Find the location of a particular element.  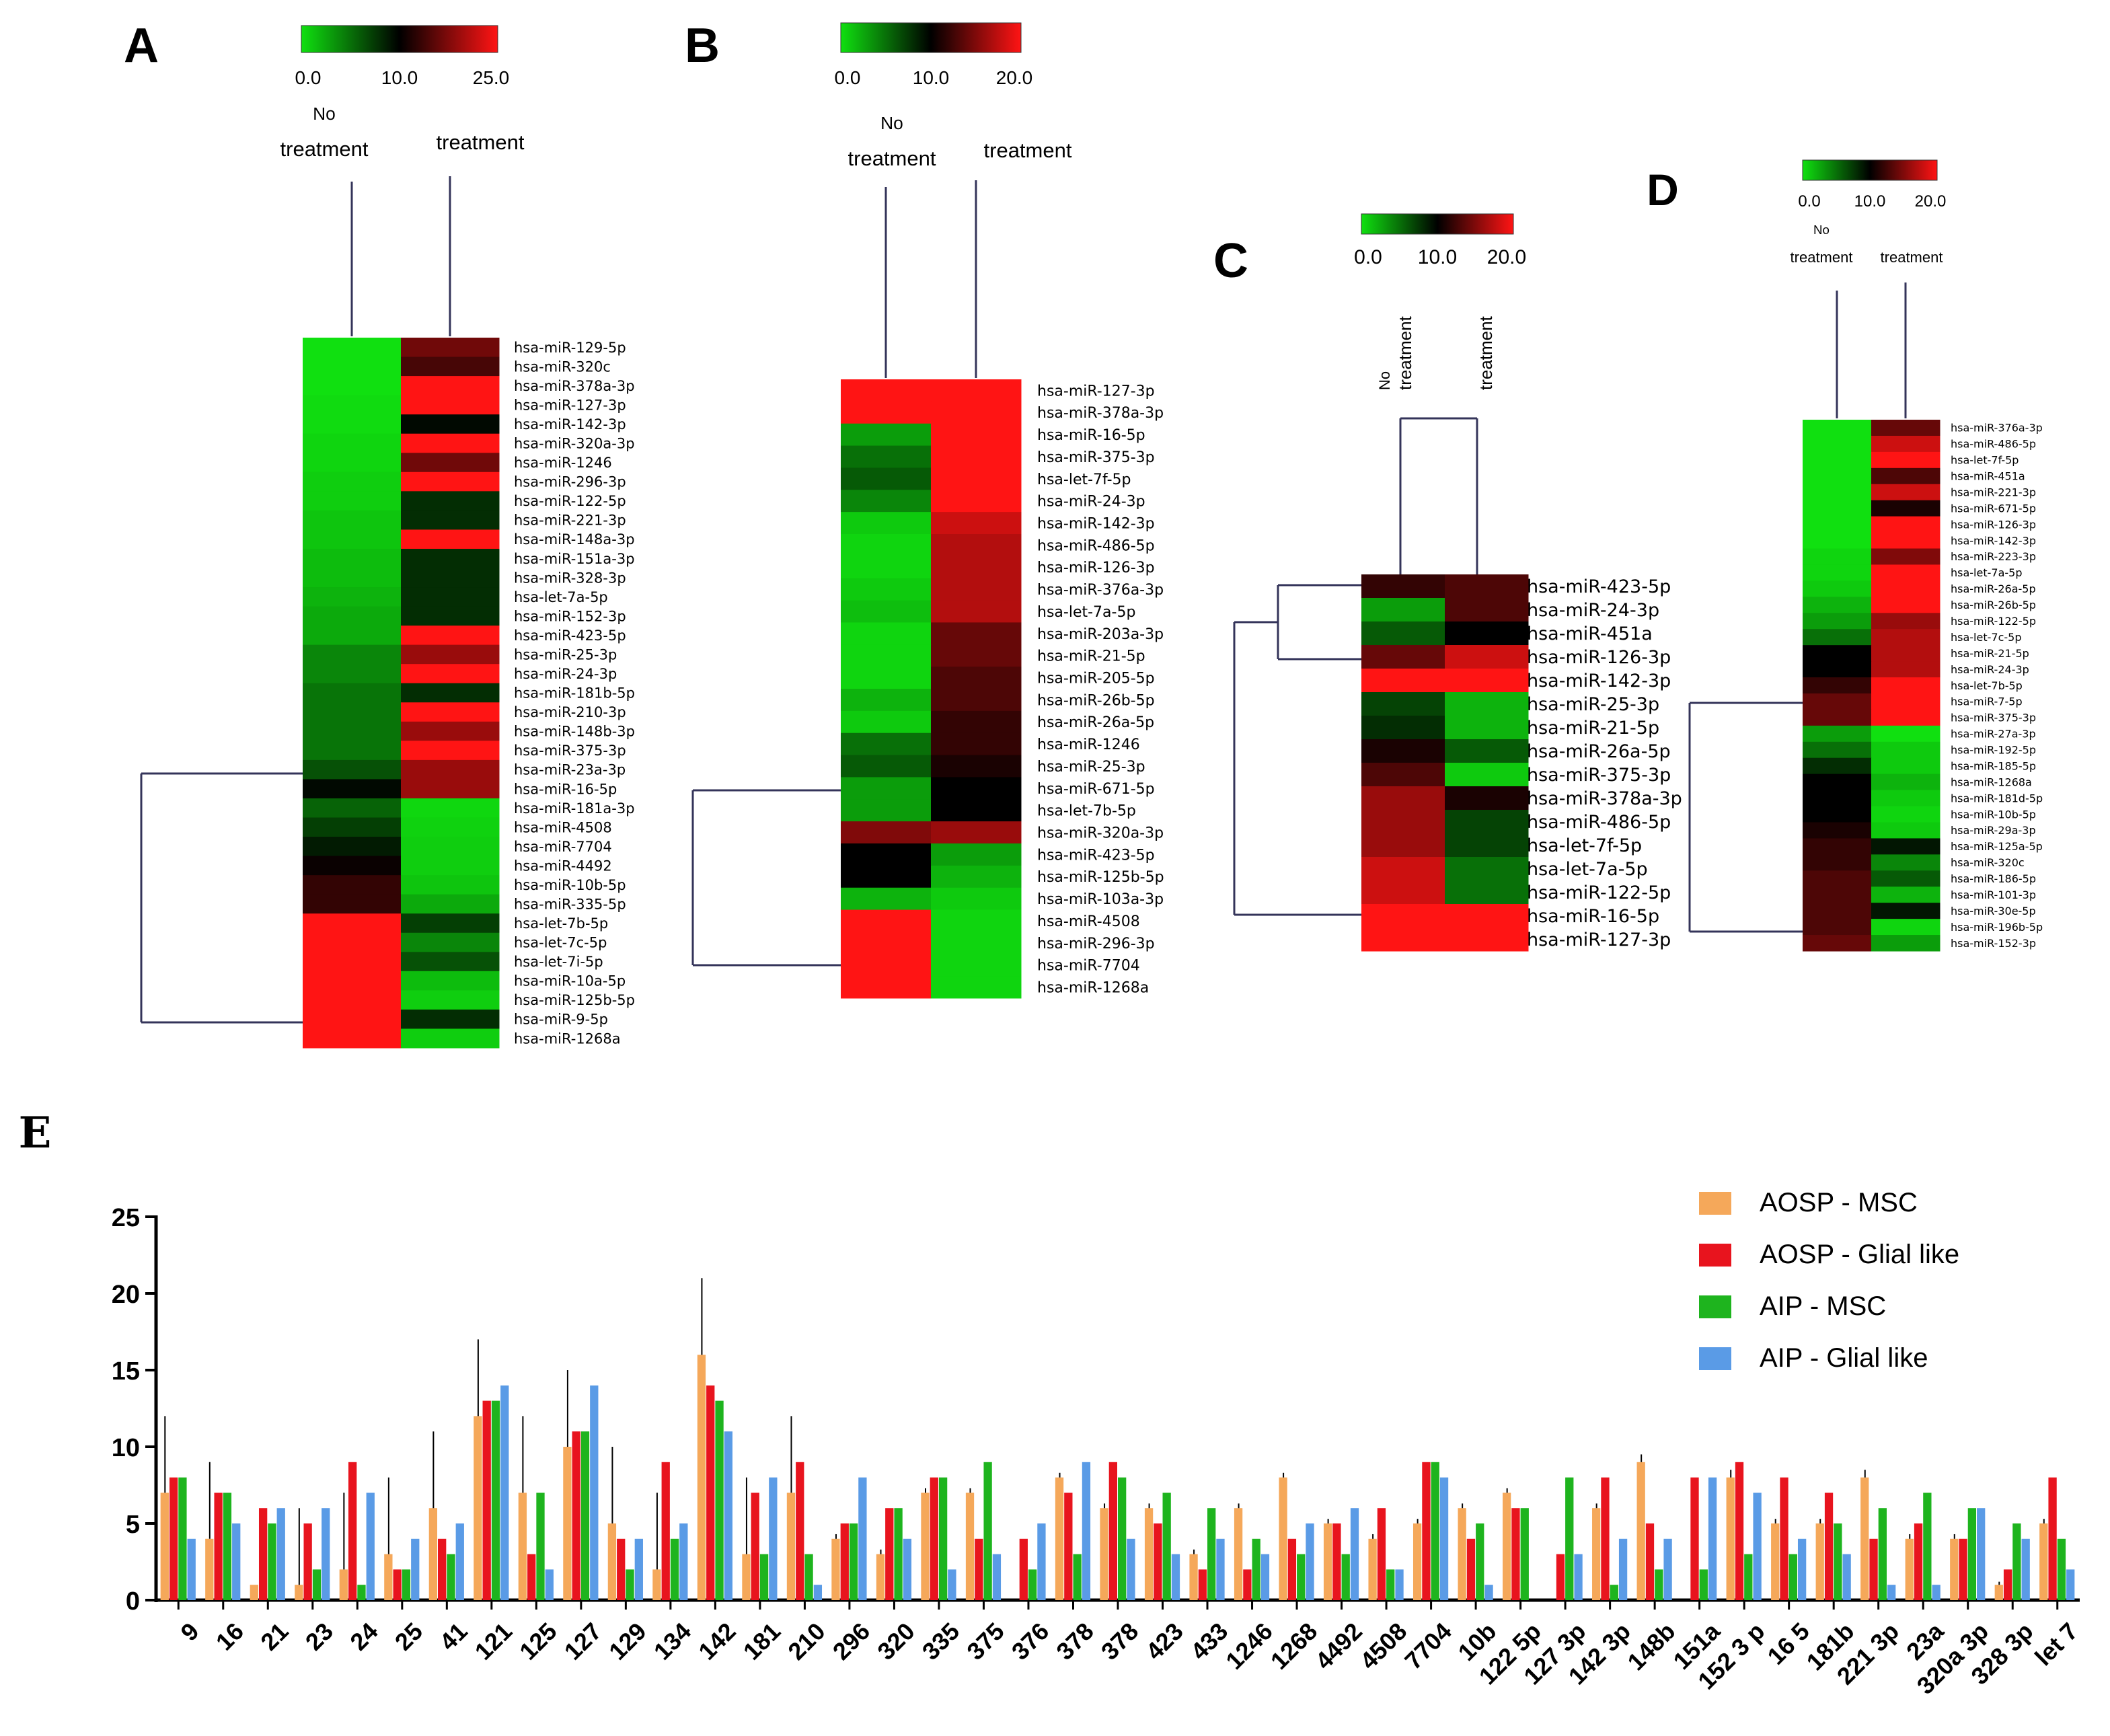

row-label: hsa-let-7c-5p is located at coordinates (560, 943).